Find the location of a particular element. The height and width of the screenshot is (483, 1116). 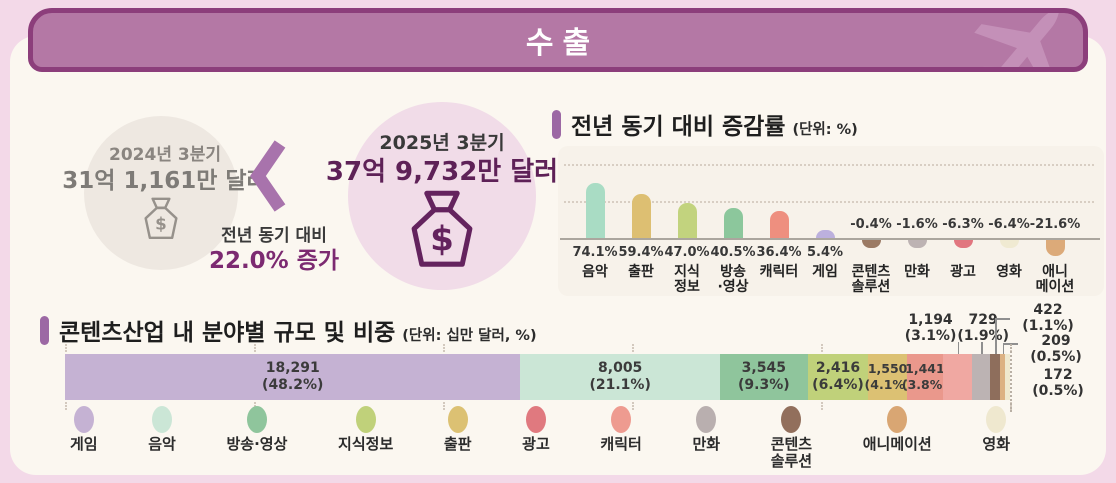

segment-만화 is located at coordinates (981, 377).